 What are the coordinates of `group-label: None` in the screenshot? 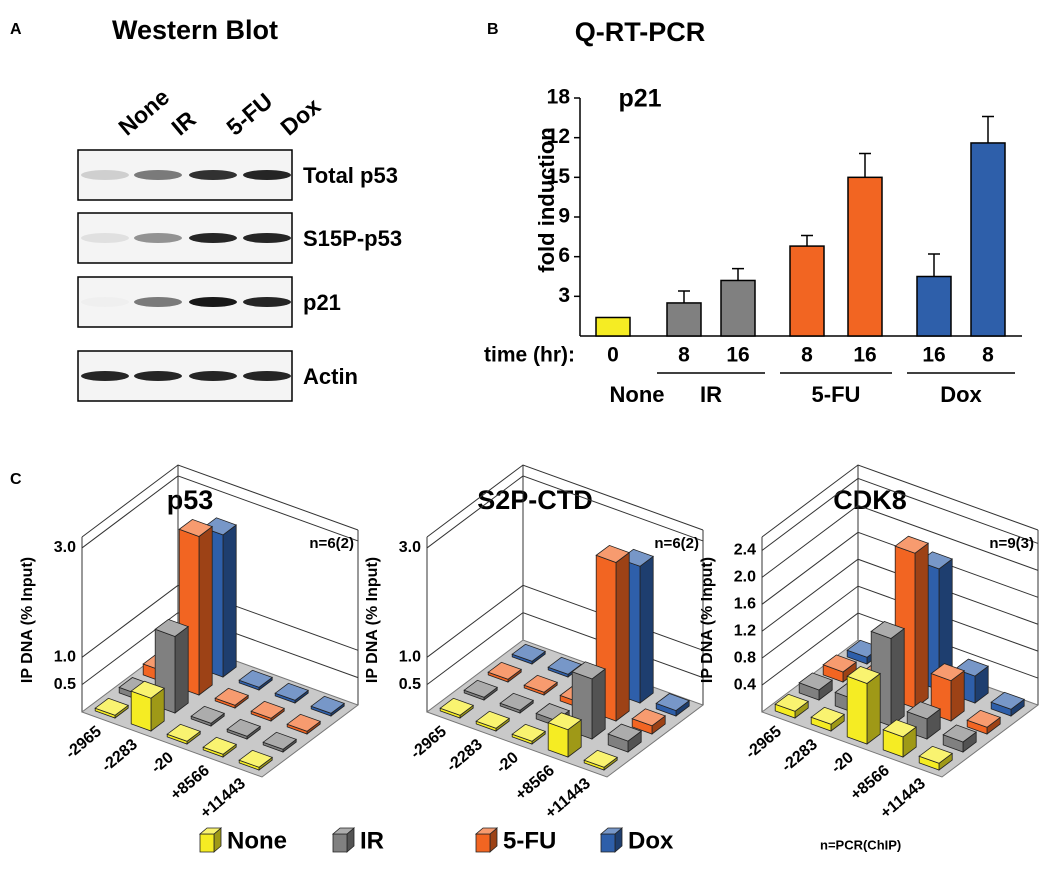 It's located at (637, 394).